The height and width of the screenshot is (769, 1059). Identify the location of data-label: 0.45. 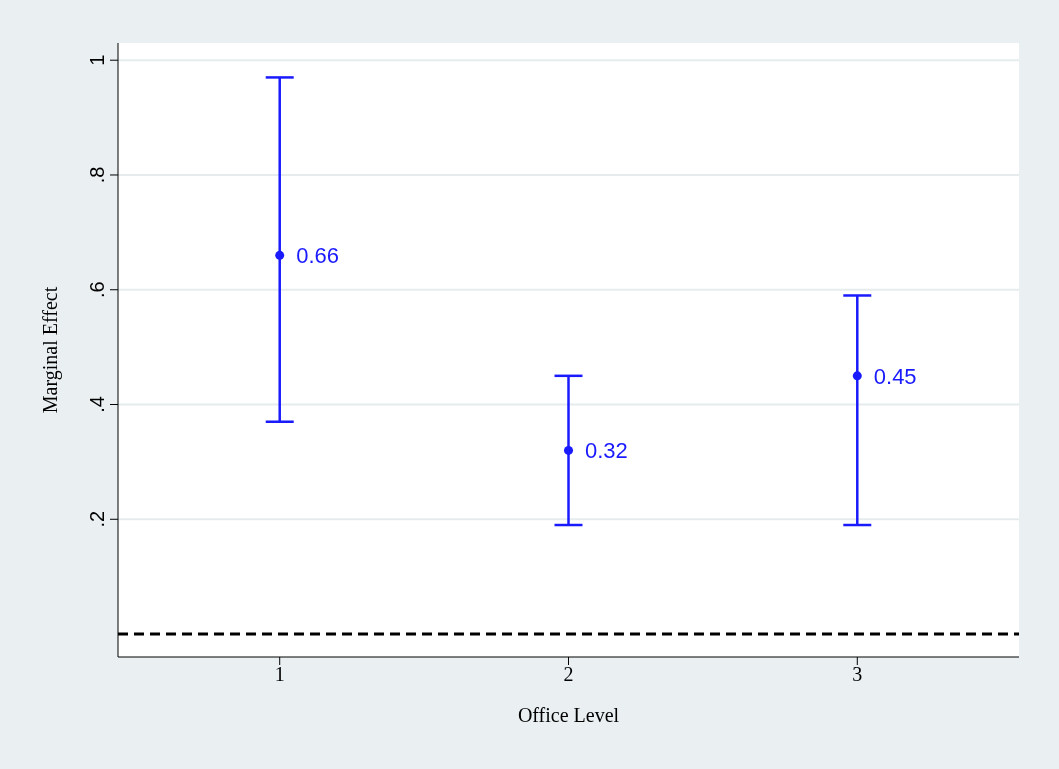
(895, 376).